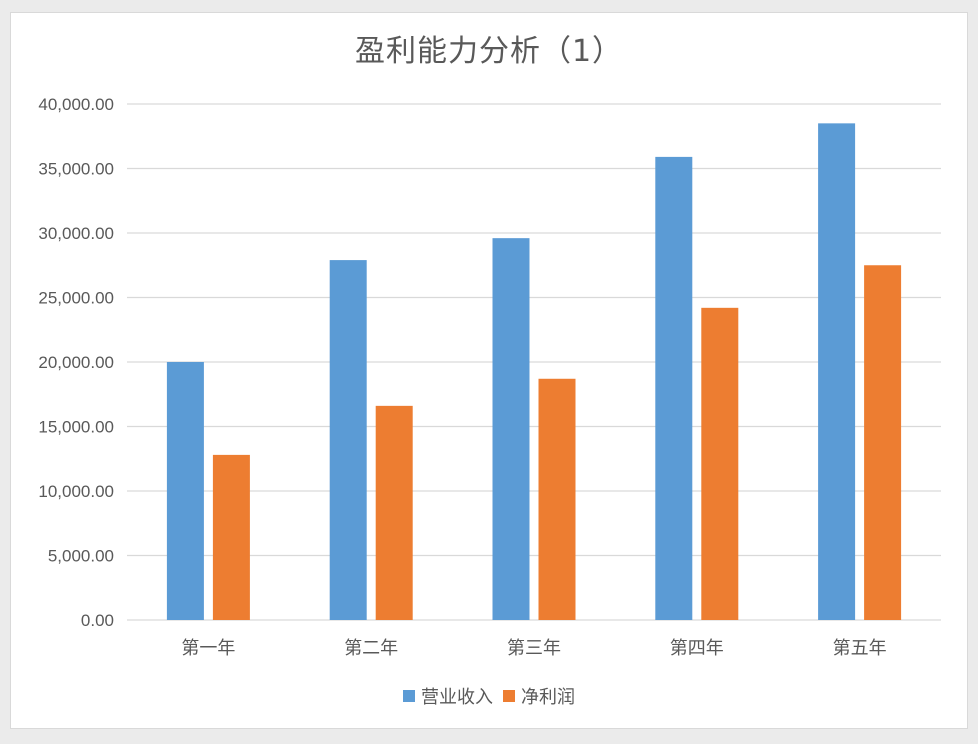 The width and height of the screenshot is (978, 744). I want to click on legend-item-net-profit: 净利润, so click(539, 696).